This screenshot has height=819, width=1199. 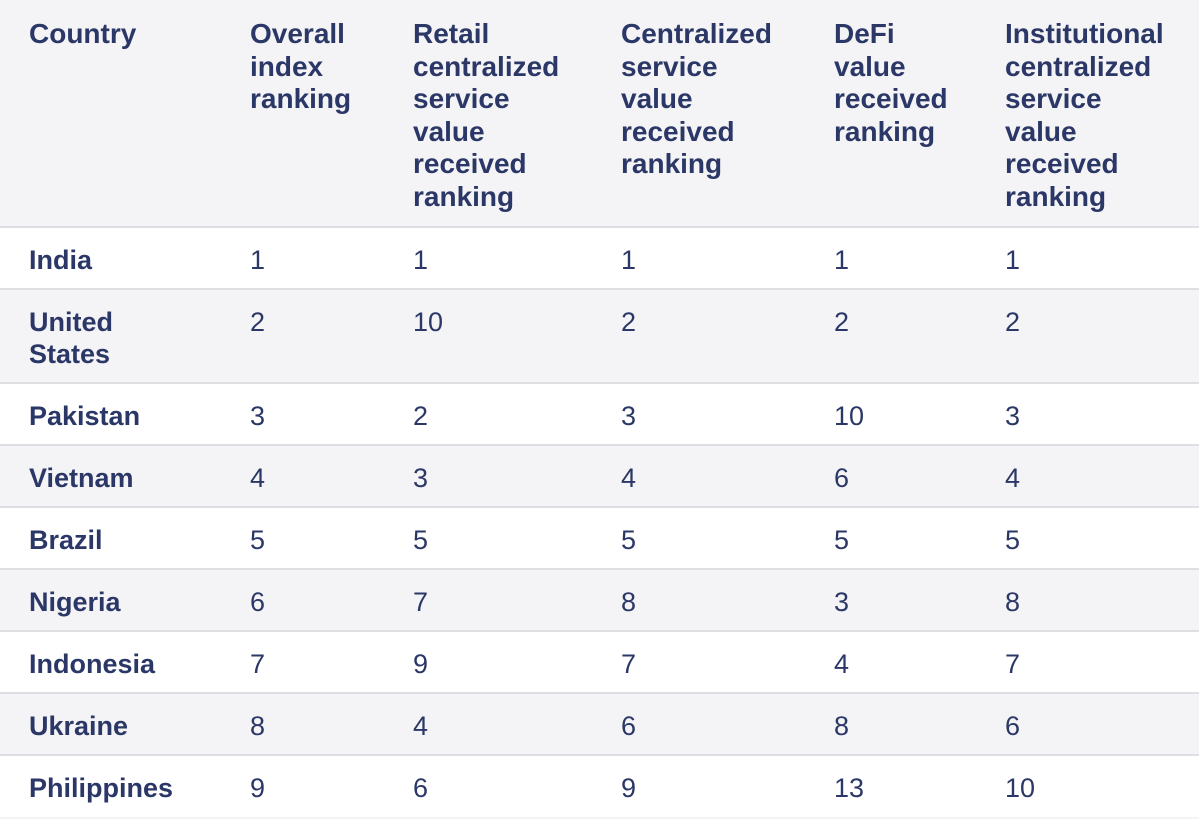 I want to click on country-name-line: Philippines, so click(x=101, y=788).